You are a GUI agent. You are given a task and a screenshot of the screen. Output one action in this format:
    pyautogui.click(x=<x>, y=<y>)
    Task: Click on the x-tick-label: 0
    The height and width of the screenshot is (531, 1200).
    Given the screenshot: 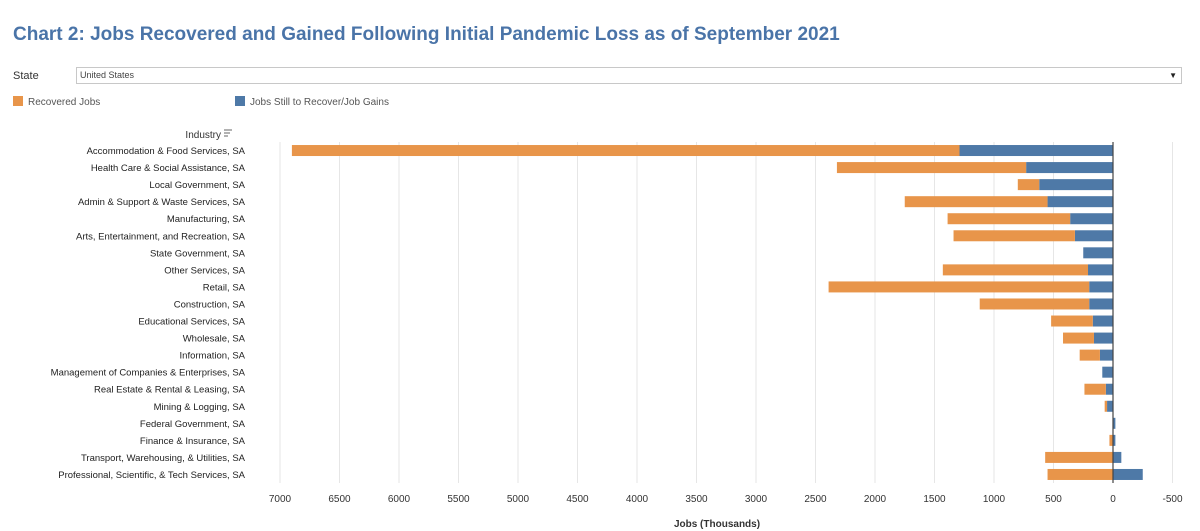 What is the action you would take?
    pyautogui.click(x=1113, y=499)
    